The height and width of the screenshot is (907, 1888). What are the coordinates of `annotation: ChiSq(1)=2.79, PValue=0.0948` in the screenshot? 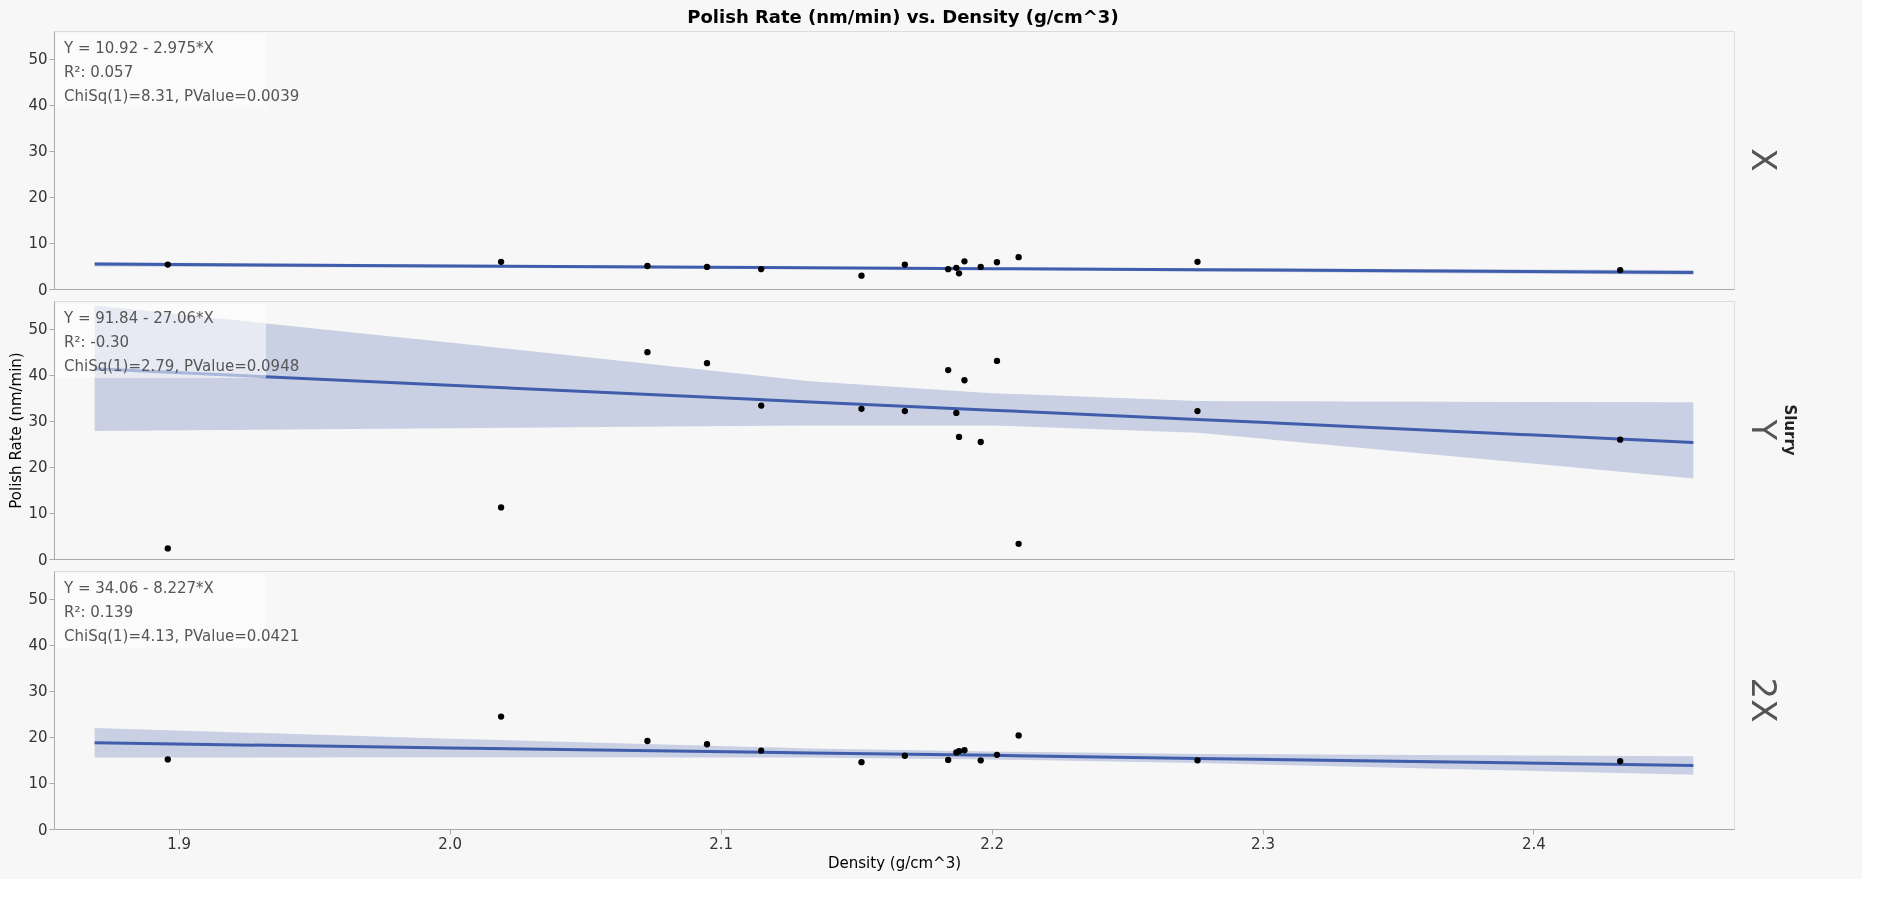 It's located at (182, 366).